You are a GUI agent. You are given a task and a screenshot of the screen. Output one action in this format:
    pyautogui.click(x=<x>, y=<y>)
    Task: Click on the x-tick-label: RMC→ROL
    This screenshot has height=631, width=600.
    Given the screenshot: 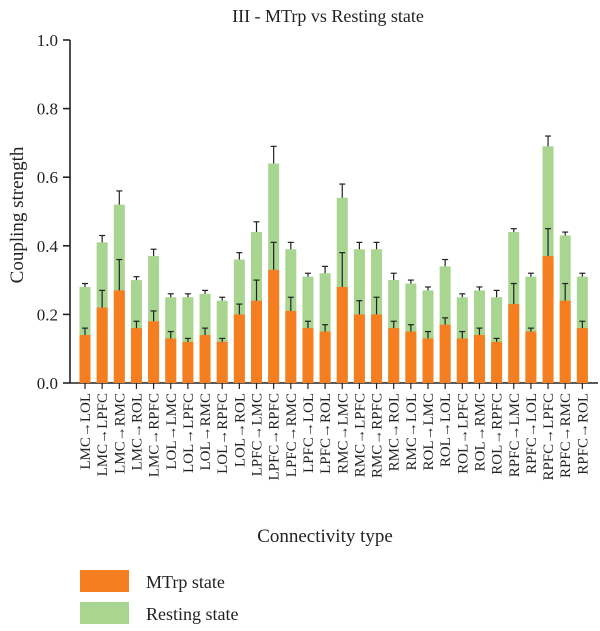 What is the action you would take?
    pyautogui.click(x=395, y=432)
    